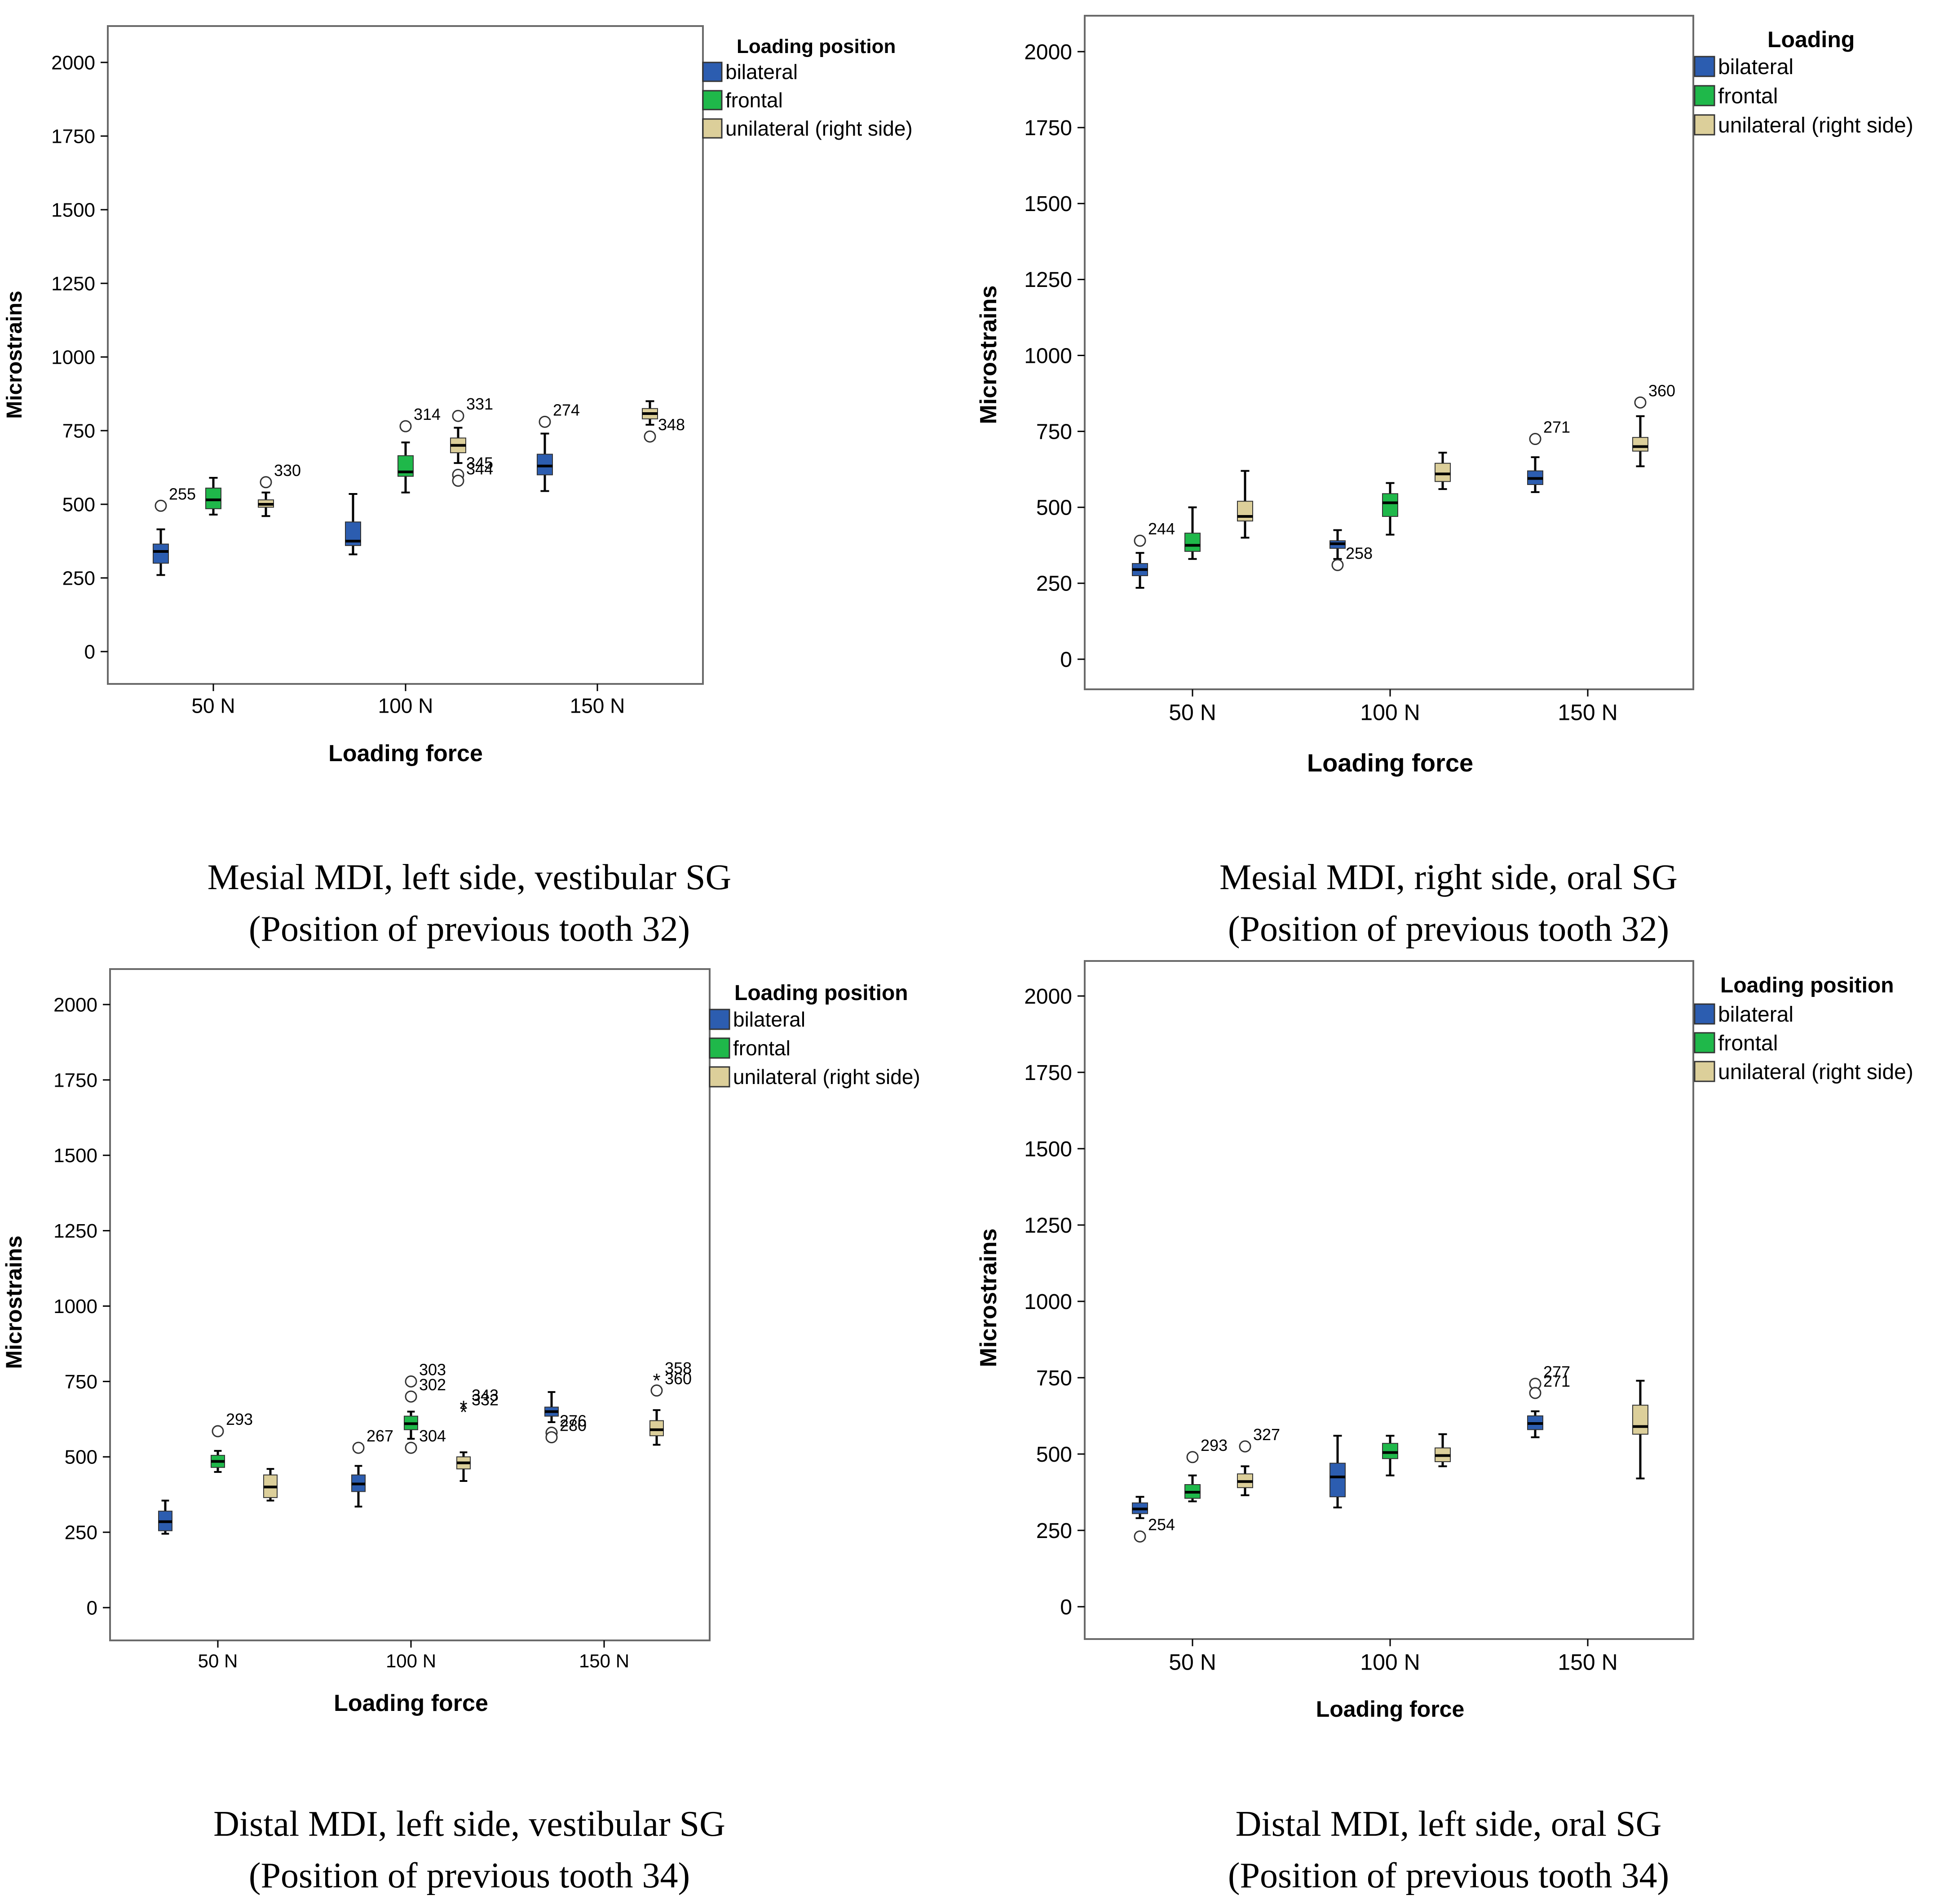 The height and width of the screenshot is (1904, 1939). Describe the element at coordinates (479, 469) in the screenshot. I see `outlier-label: 344` at that location.